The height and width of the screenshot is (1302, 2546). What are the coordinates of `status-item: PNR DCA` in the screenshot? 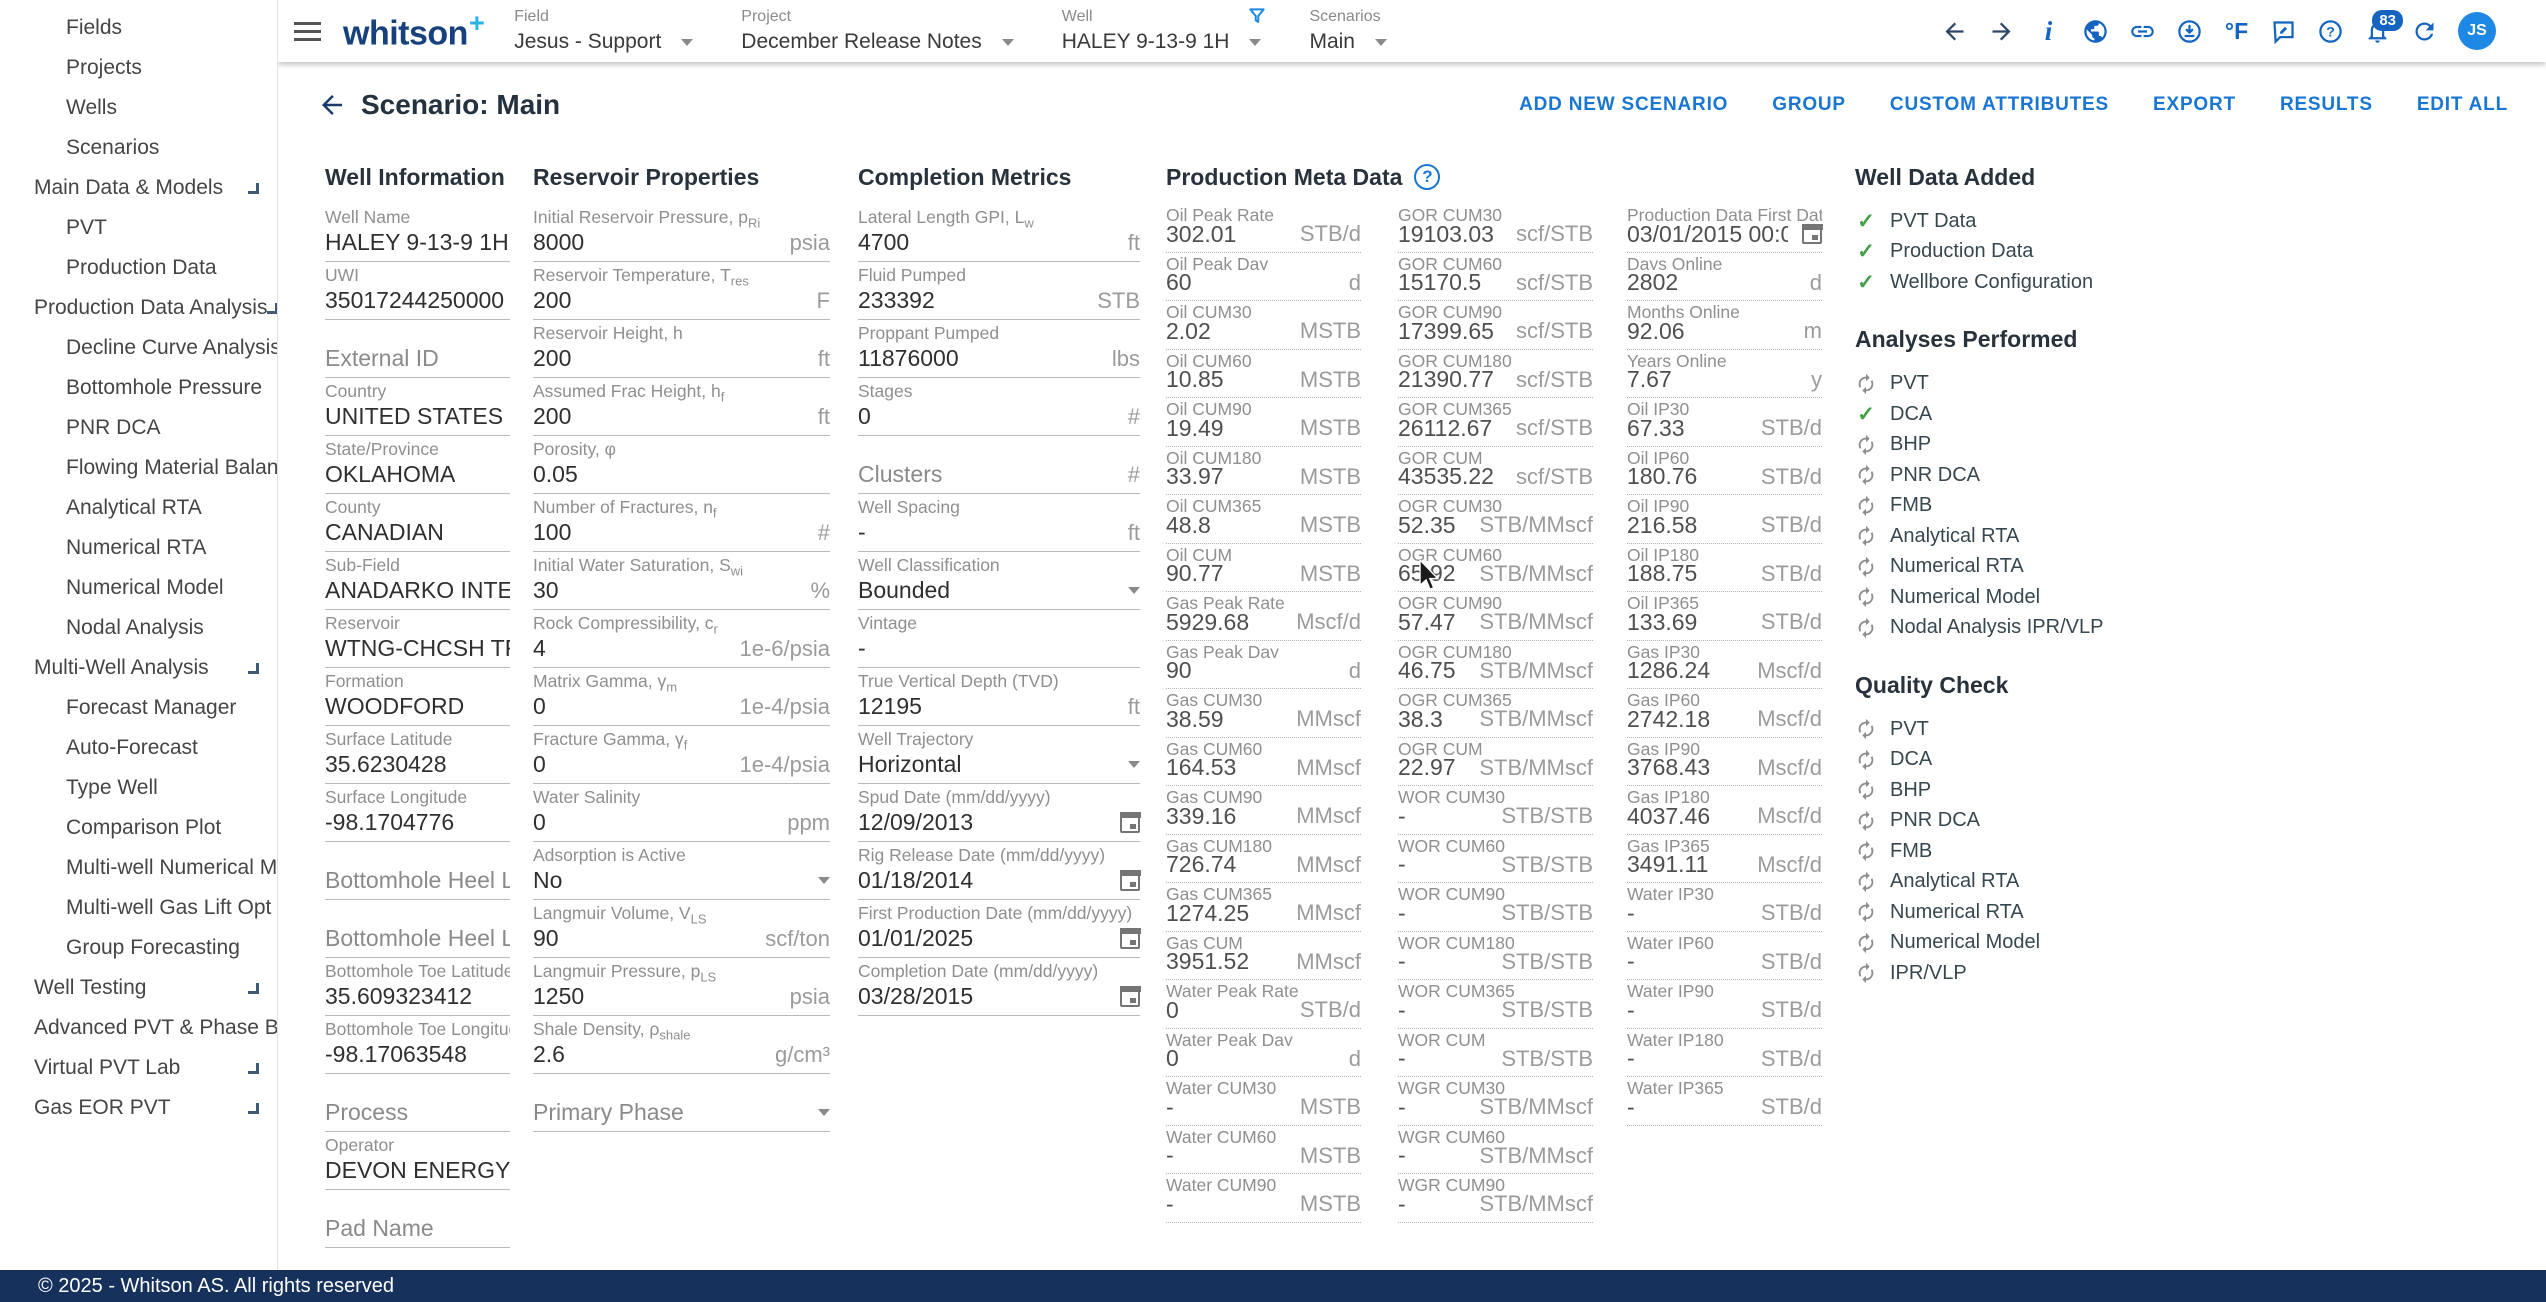 It's located at (2107, 475).